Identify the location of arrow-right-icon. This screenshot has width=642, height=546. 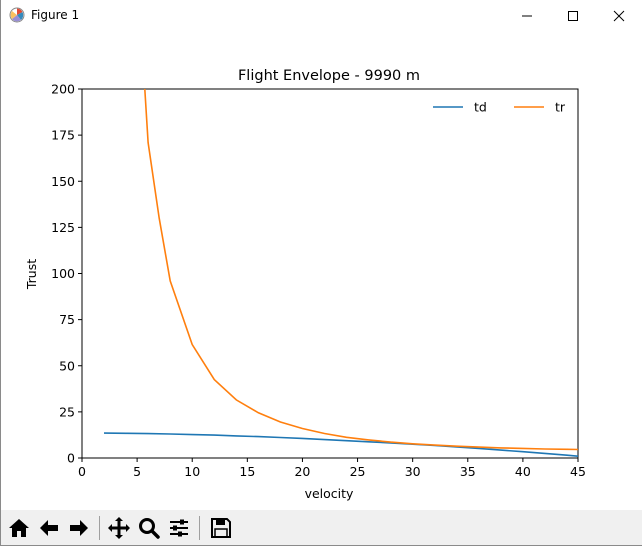
(79, 528).